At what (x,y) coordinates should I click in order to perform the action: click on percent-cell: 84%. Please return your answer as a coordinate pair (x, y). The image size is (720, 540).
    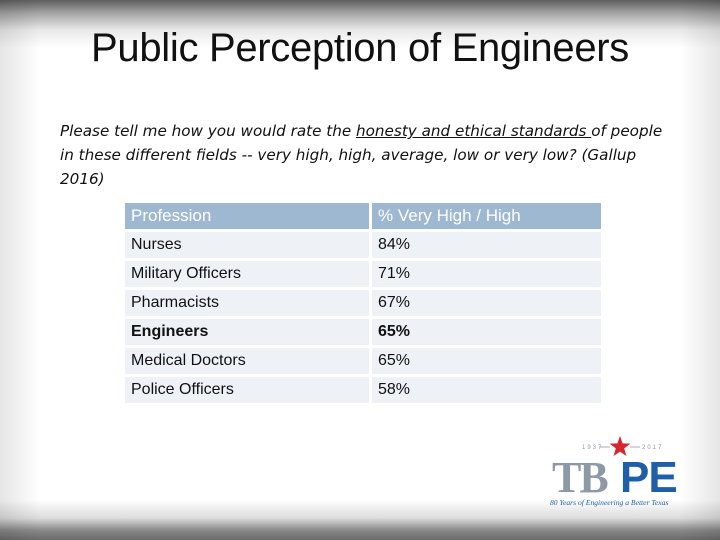
    Looking at the image, I should click on (486, 245).